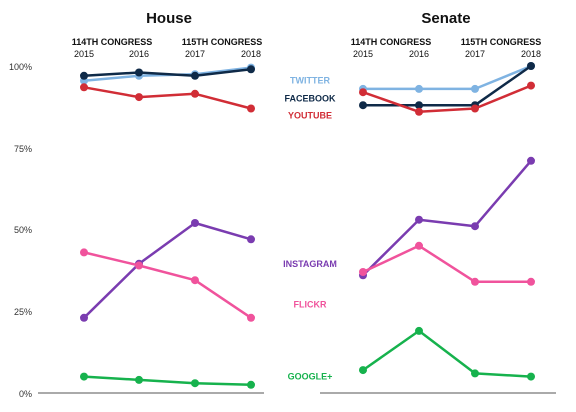  I want to click on series-label-instagram: INSTAGRAM, so click(310, 264).